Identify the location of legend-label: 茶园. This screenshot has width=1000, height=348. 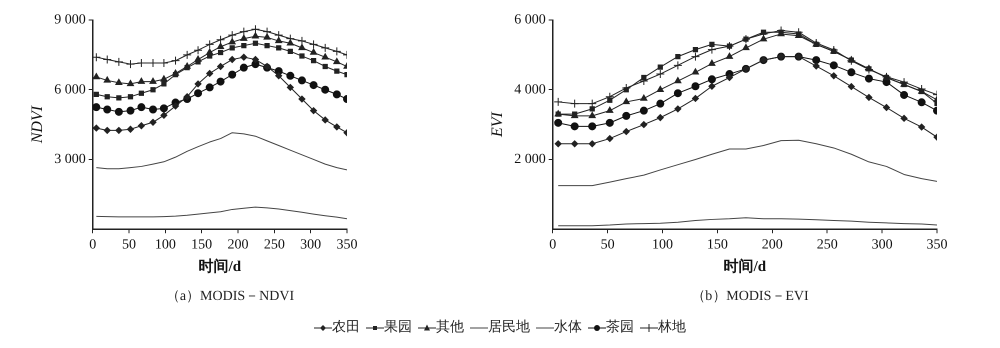
(620, 327).